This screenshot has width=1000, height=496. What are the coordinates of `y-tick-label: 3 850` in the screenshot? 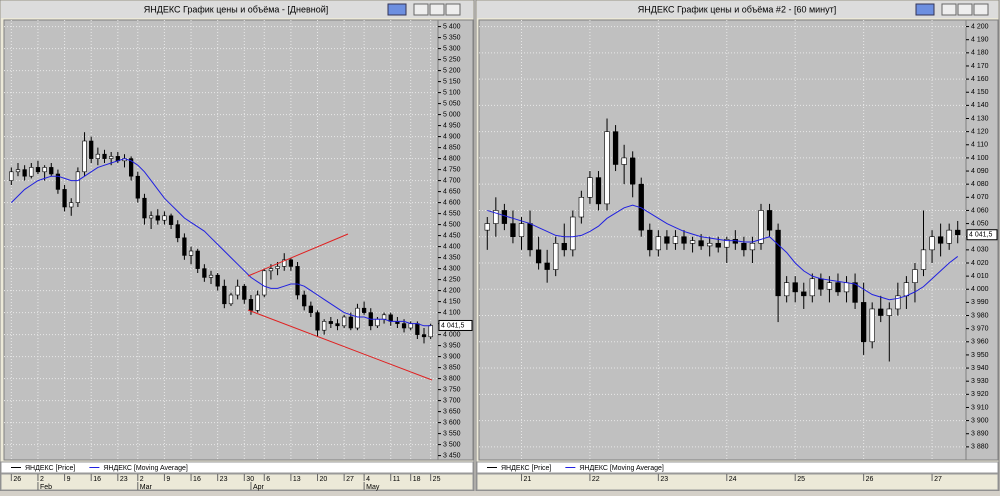 It's located at (452, 367).